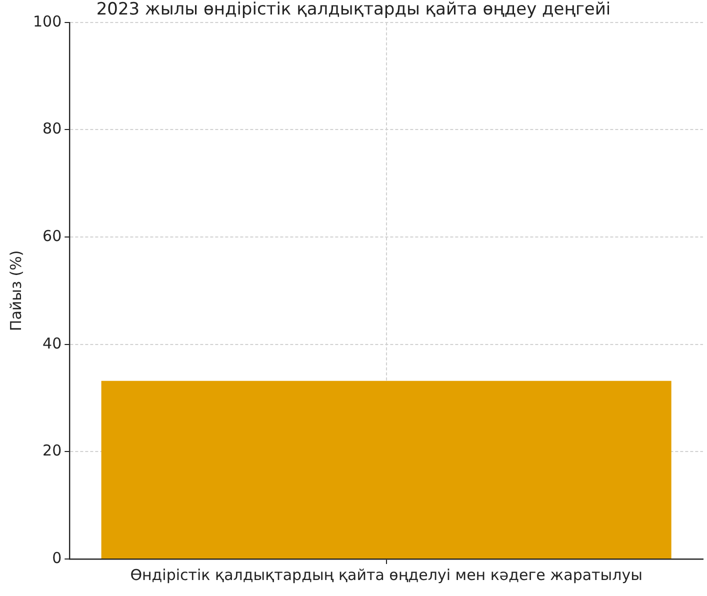 This screenshot has width=707, height=596. Describe the element at coordinates (52, 451) in the screenshot. I see `y-tick-label: 20` at that location.